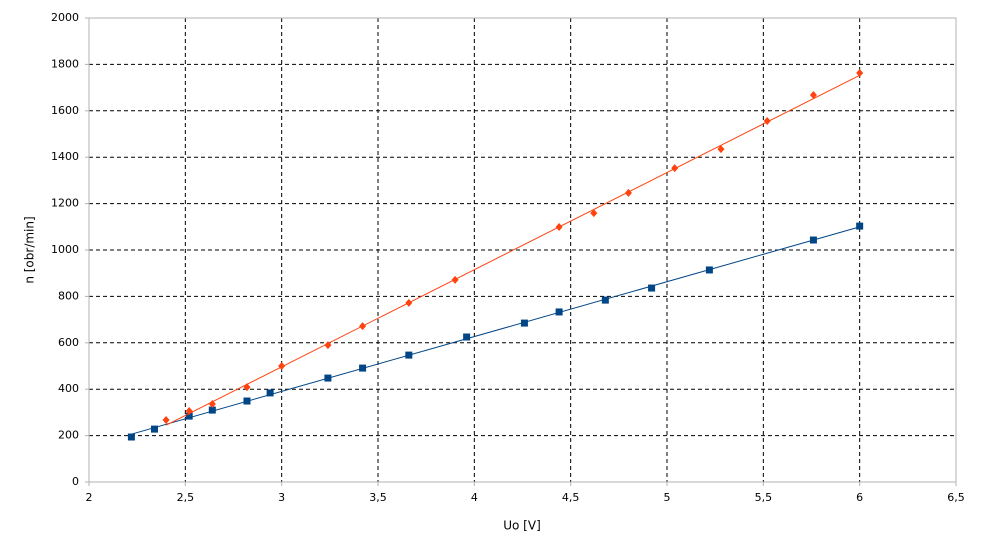 The height and width of the screenshot is (553, 992). I want to click on y-tick-label: 2000, so click(65, 17).